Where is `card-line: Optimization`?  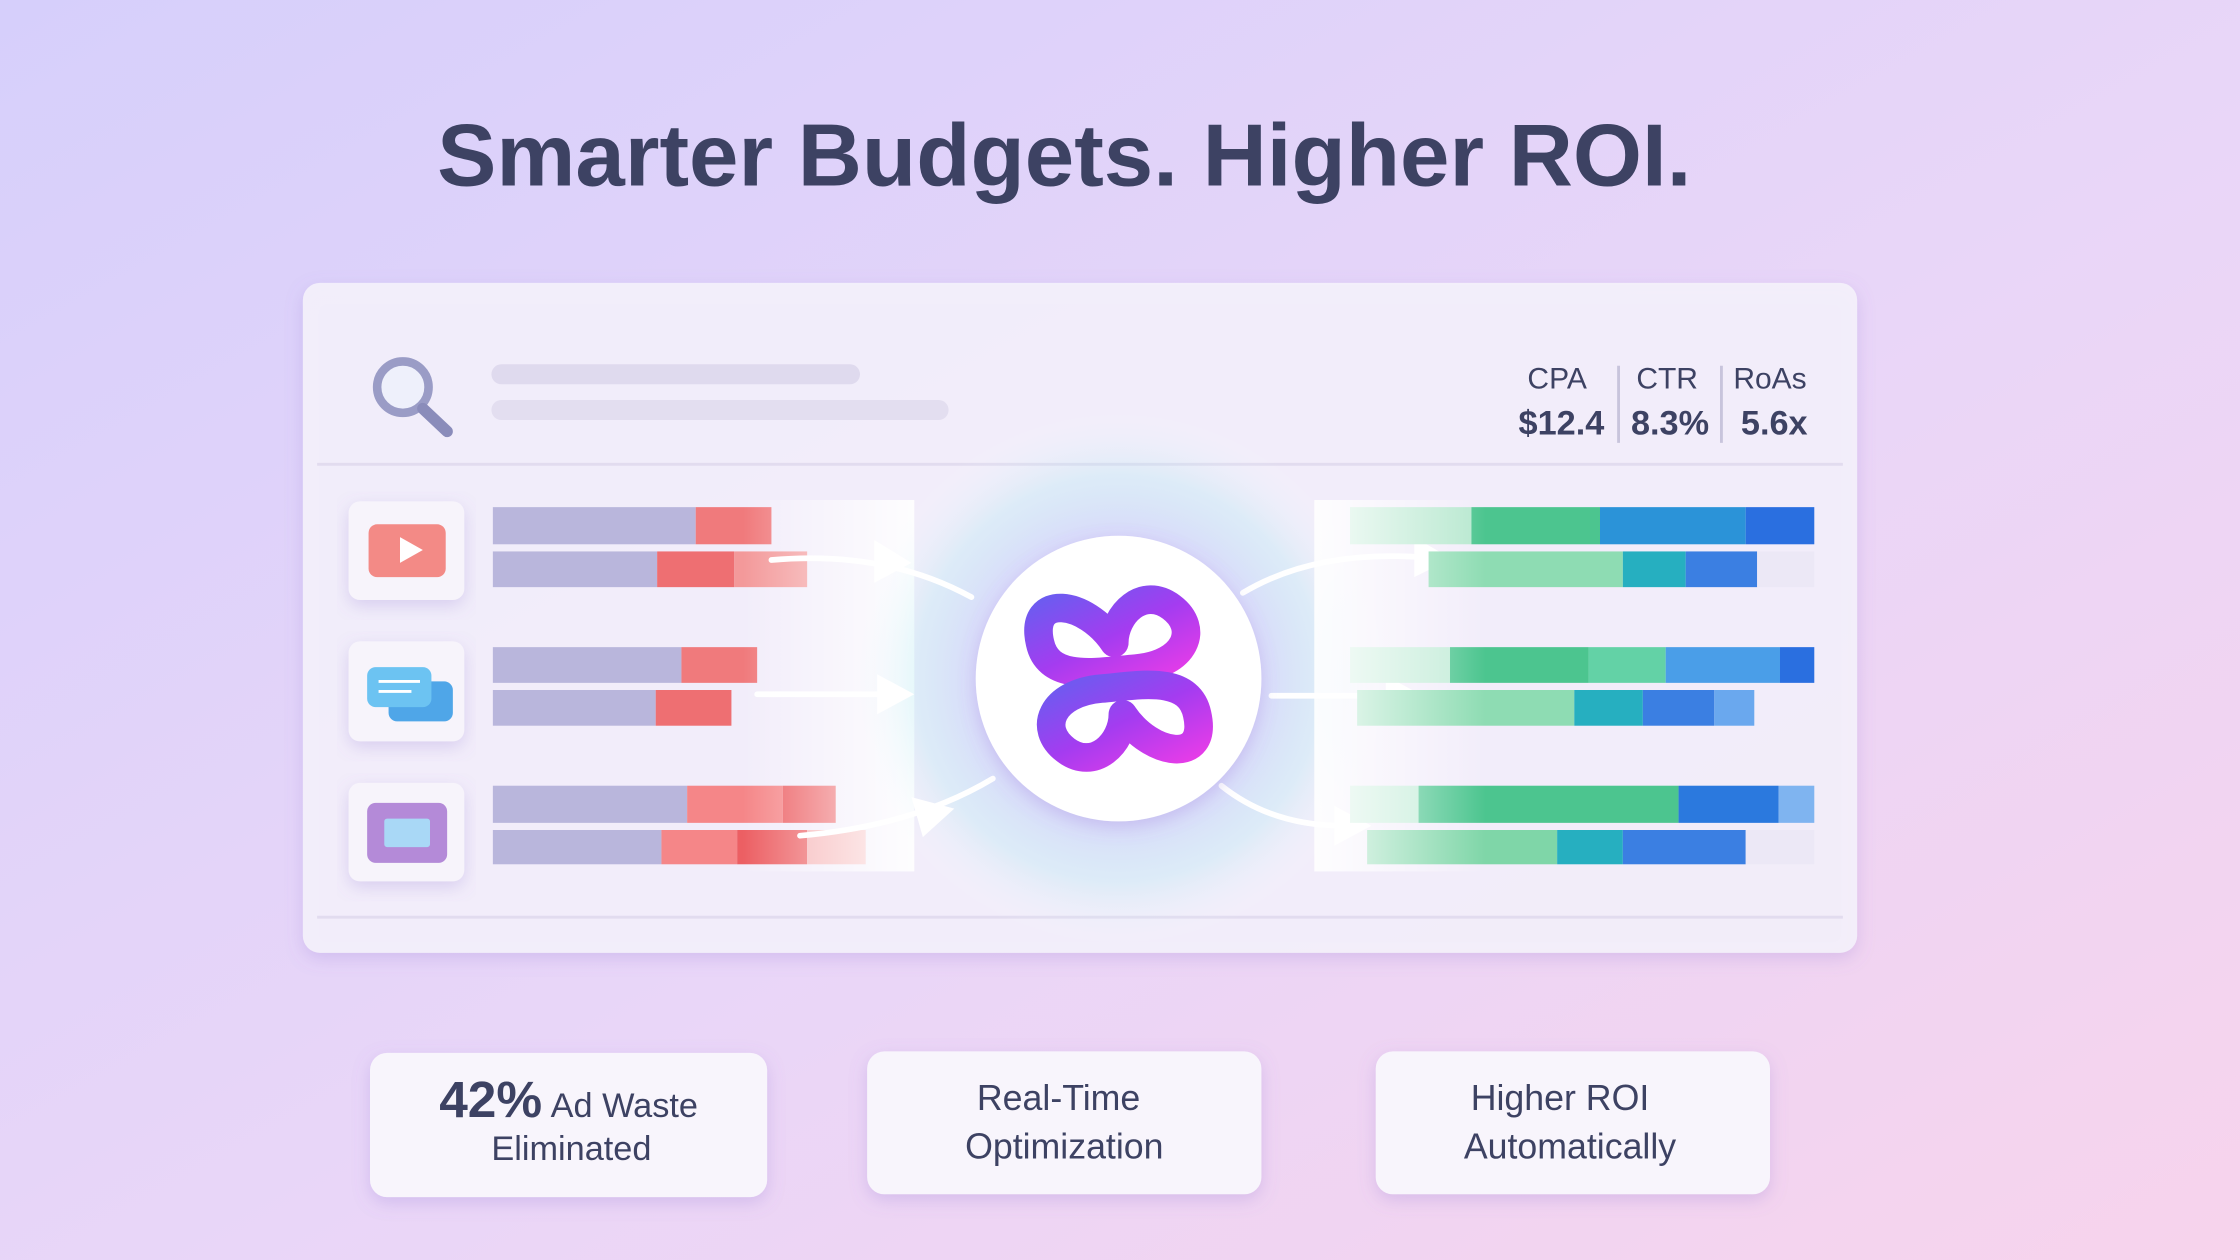
card-line: Optimization is located at coordinates (1064, 1147).